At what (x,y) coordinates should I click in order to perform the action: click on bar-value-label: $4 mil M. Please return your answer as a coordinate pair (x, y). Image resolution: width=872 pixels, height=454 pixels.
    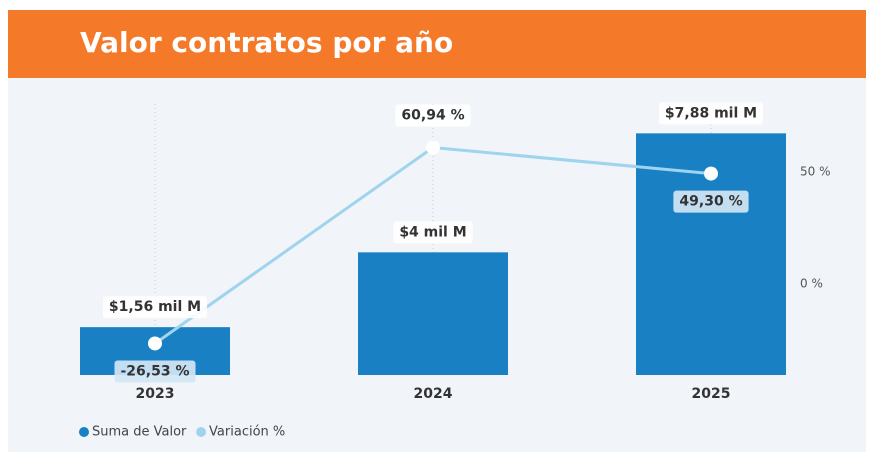
    Looking at the image, I should click on (432, 232).